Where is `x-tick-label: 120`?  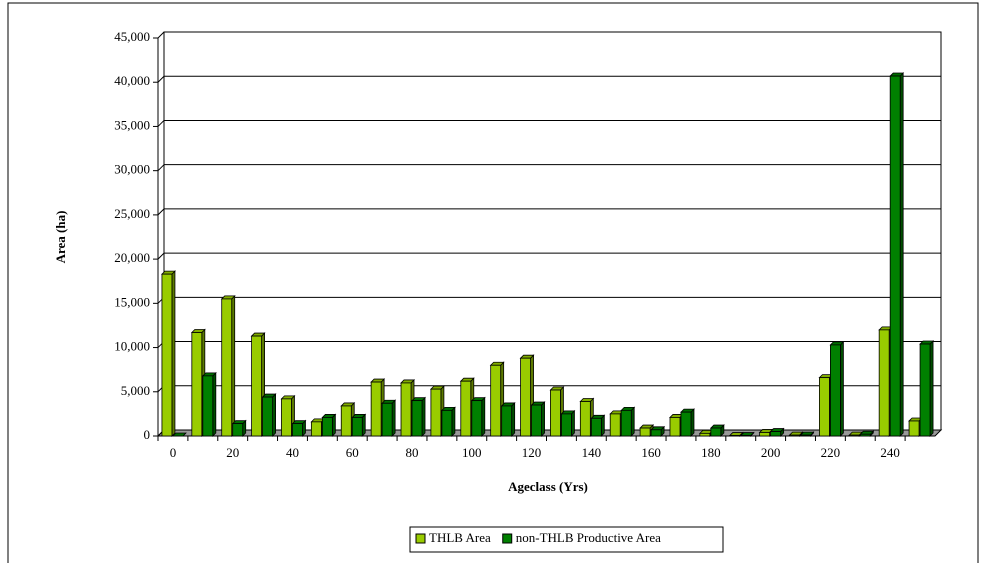
x-tick-label: 120 is located at coordinates (532, 452).